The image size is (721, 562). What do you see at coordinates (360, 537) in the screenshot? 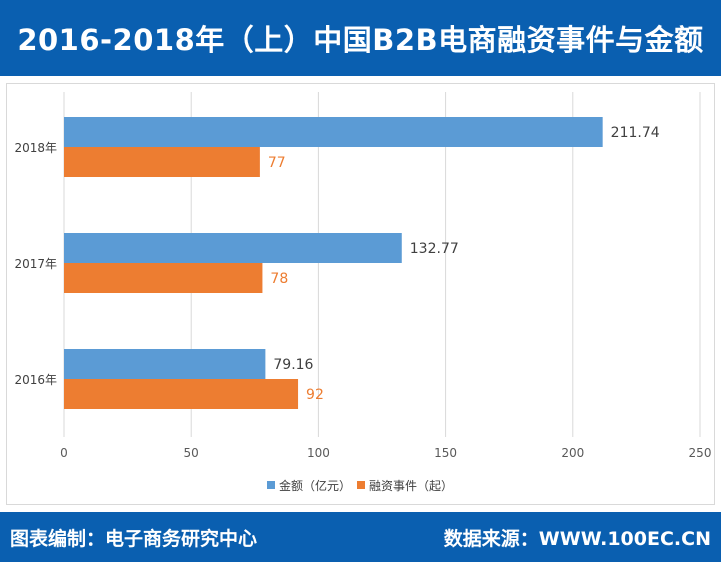
I see `chart-footer: 图表编制：电子商务研究中心 数据来源：WWW.100EC.CN` at bounding box center [360, 537].